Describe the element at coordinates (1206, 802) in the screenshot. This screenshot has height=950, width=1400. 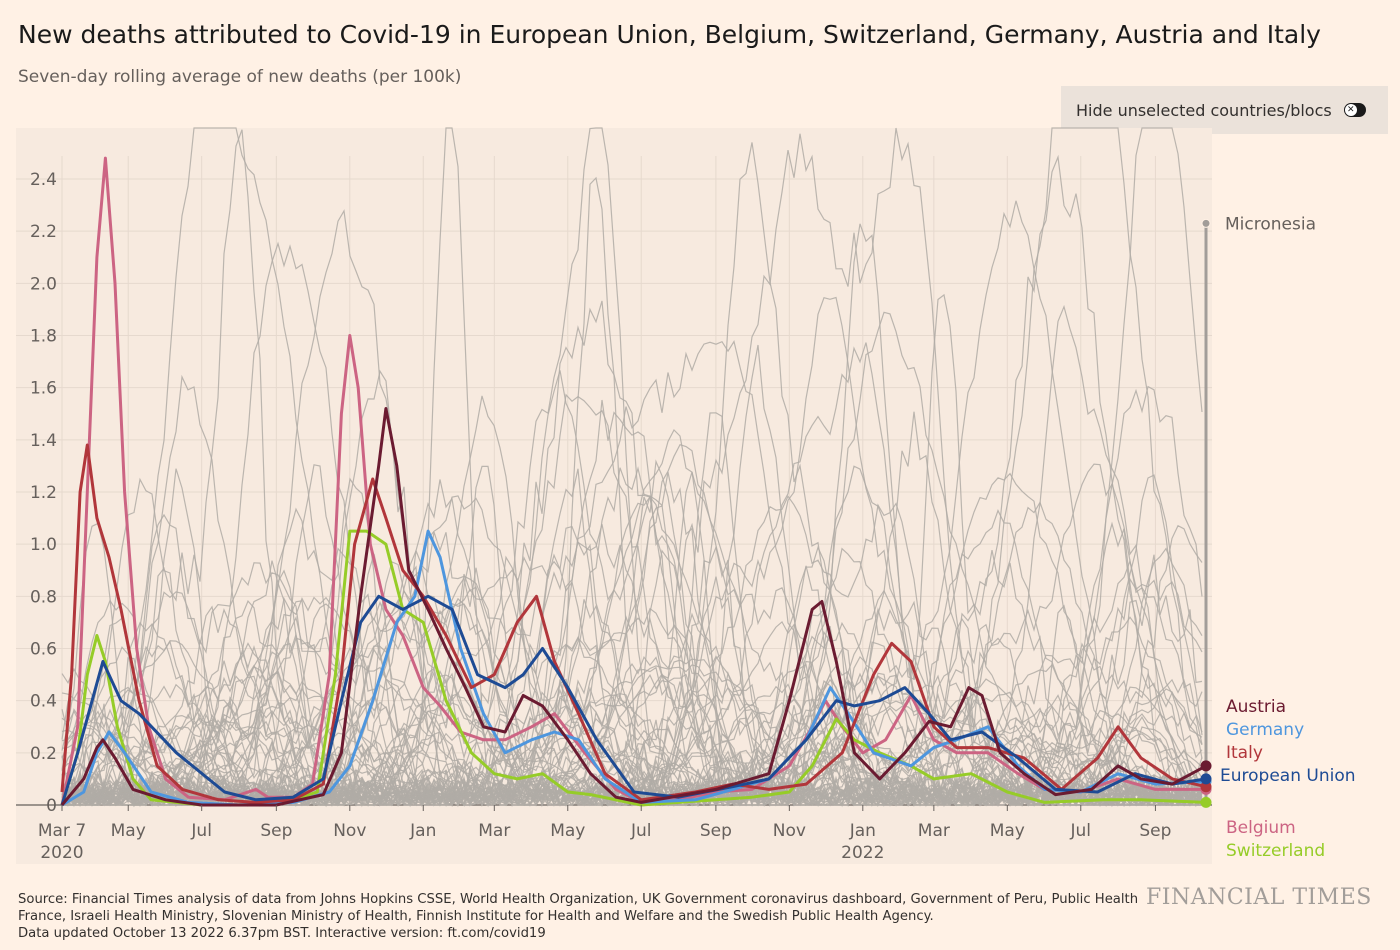
I see `series-end-dot-switzerland` at that location.